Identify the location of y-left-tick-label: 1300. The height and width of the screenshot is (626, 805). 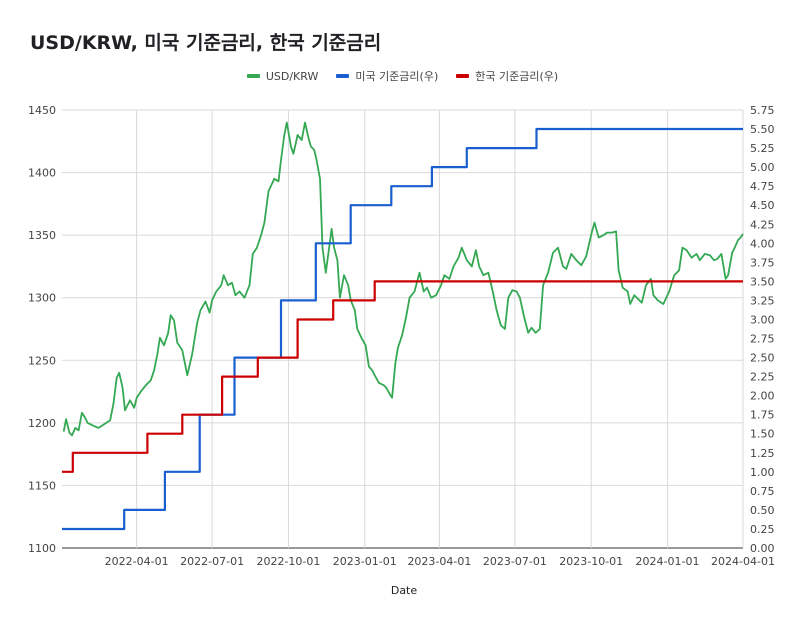
(42, 298).